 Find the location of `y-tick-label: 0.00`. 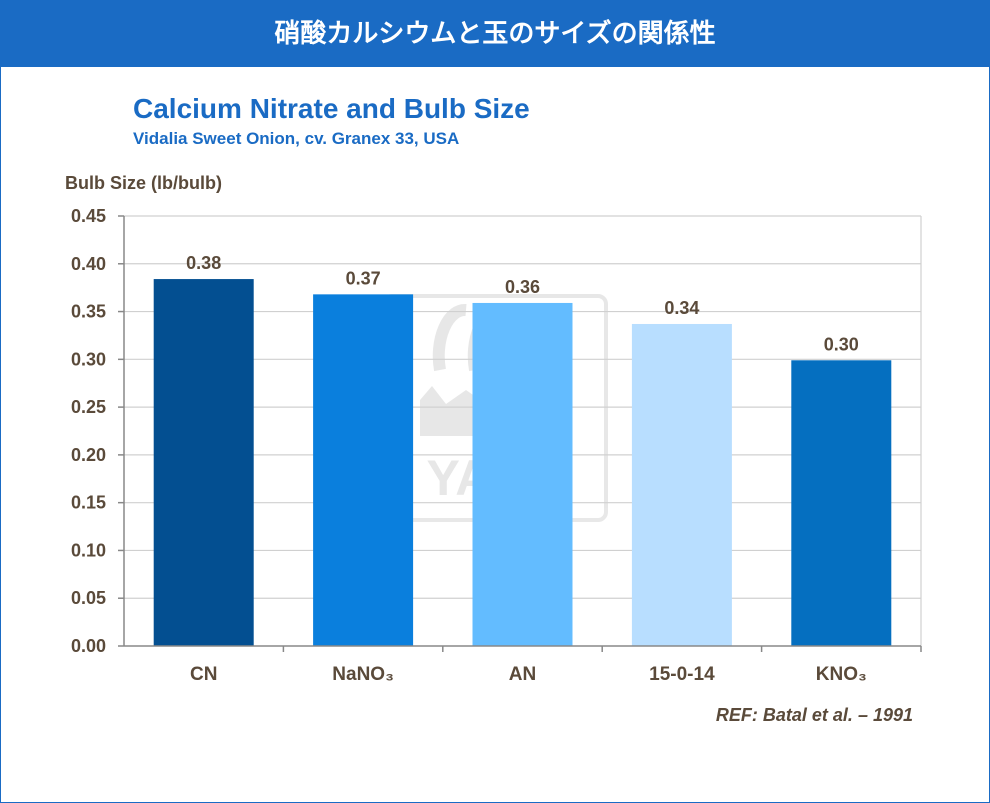

y-tick-label: 0.00 is located at coordinates (88, 646).